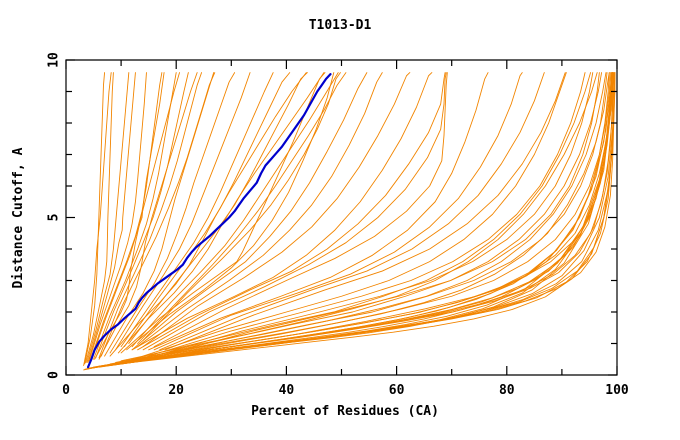 The image size is (680, 440). What do you see at coordinates (340, 25) in the screenshot?
I see `page-title: T1013-D1` at bounding box center [340, 25].